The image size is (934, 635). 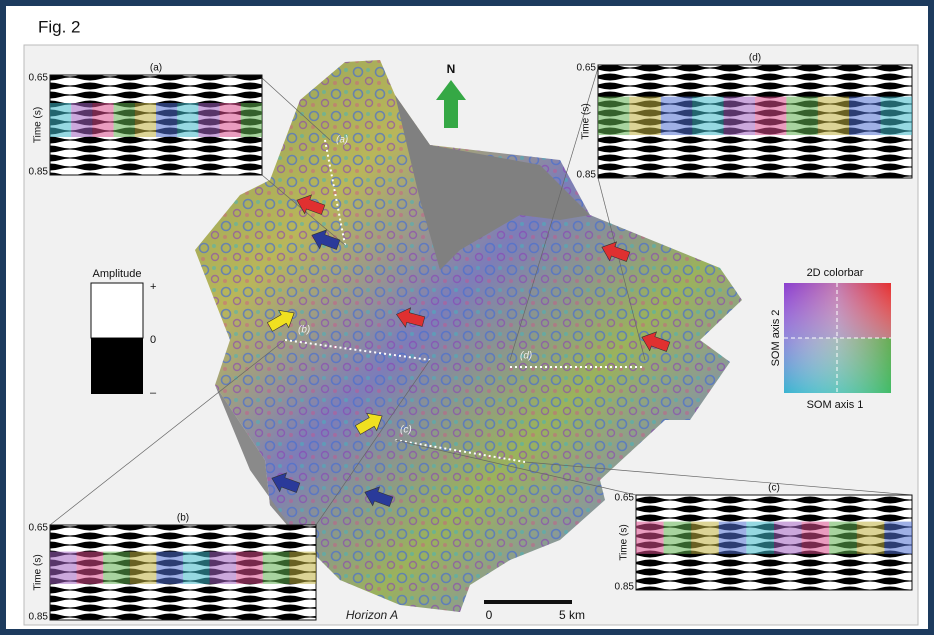 I want to click on no-data-edge, so click(x=257, y=462).